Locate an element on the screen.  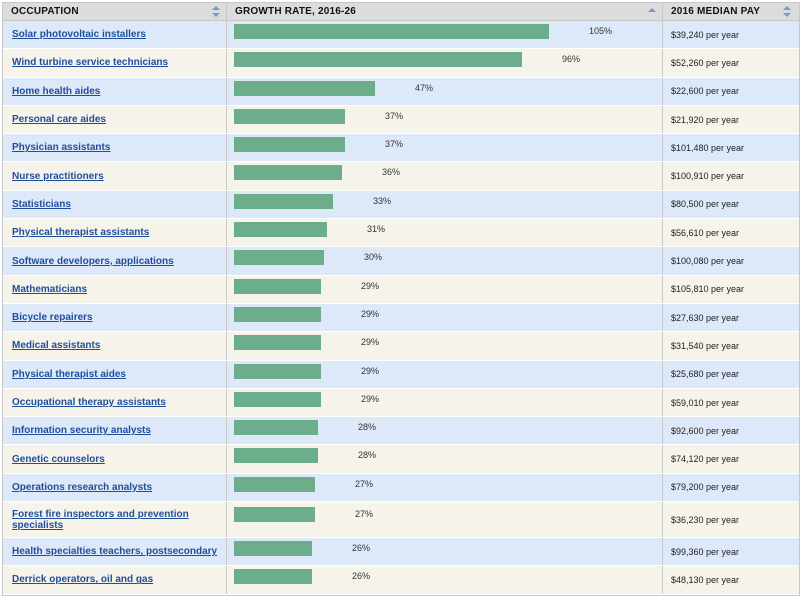
table-row: Nurse practitioners 36% $100,910 per year is located at coordinates (401, 176).